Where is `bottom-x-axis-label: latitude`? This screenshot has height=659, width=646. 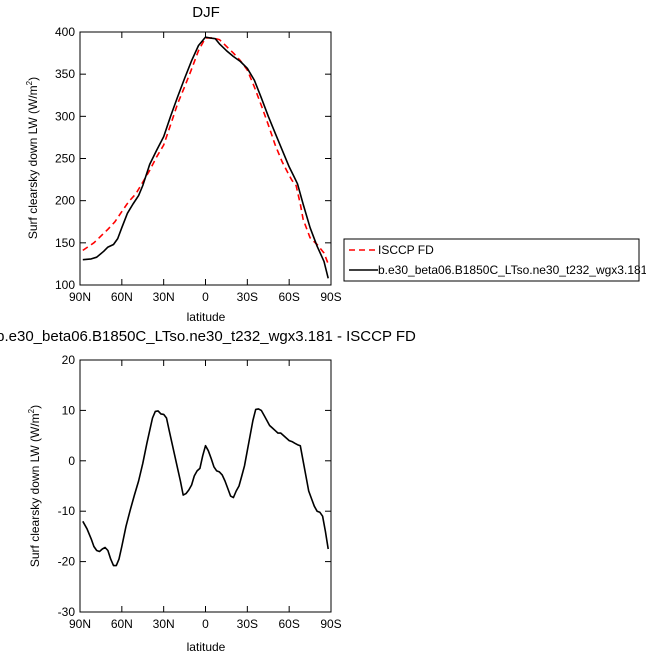
bottom-x-axis-label: latitude is located at coordinates (206, 647).